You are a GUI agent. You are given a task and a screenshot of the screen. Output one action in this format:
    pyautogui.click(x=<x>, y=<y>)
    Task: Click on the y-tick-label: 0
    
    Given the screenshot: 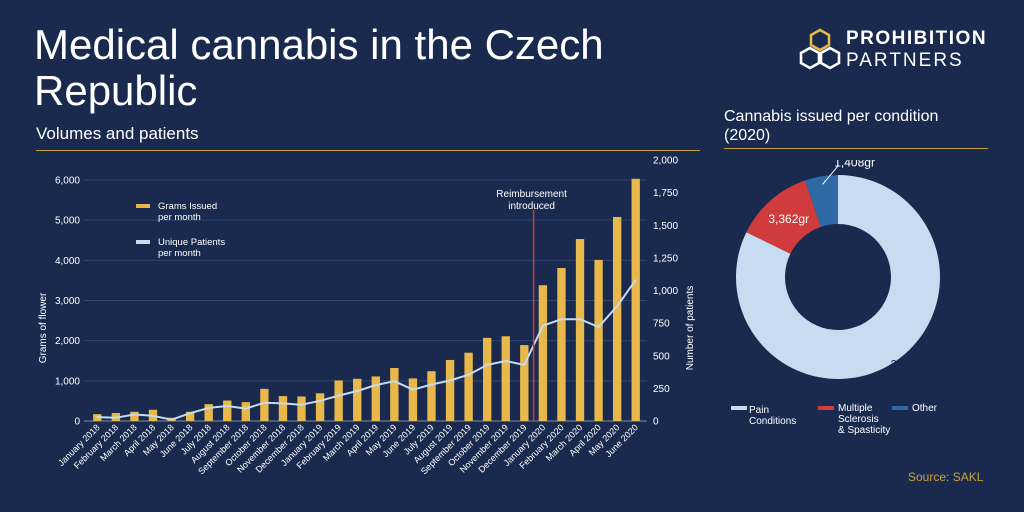 What is the action you would take?
    pyautogui.click(x=77, y=422)
    